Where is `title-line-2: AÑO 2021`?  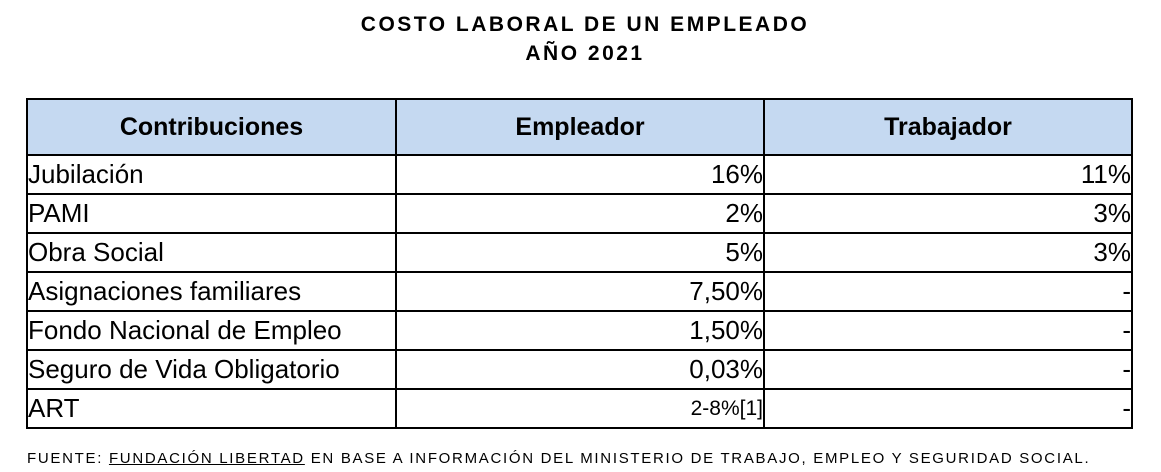
title-line-2: AÑO 2021 is located at coordinates (585, 53).